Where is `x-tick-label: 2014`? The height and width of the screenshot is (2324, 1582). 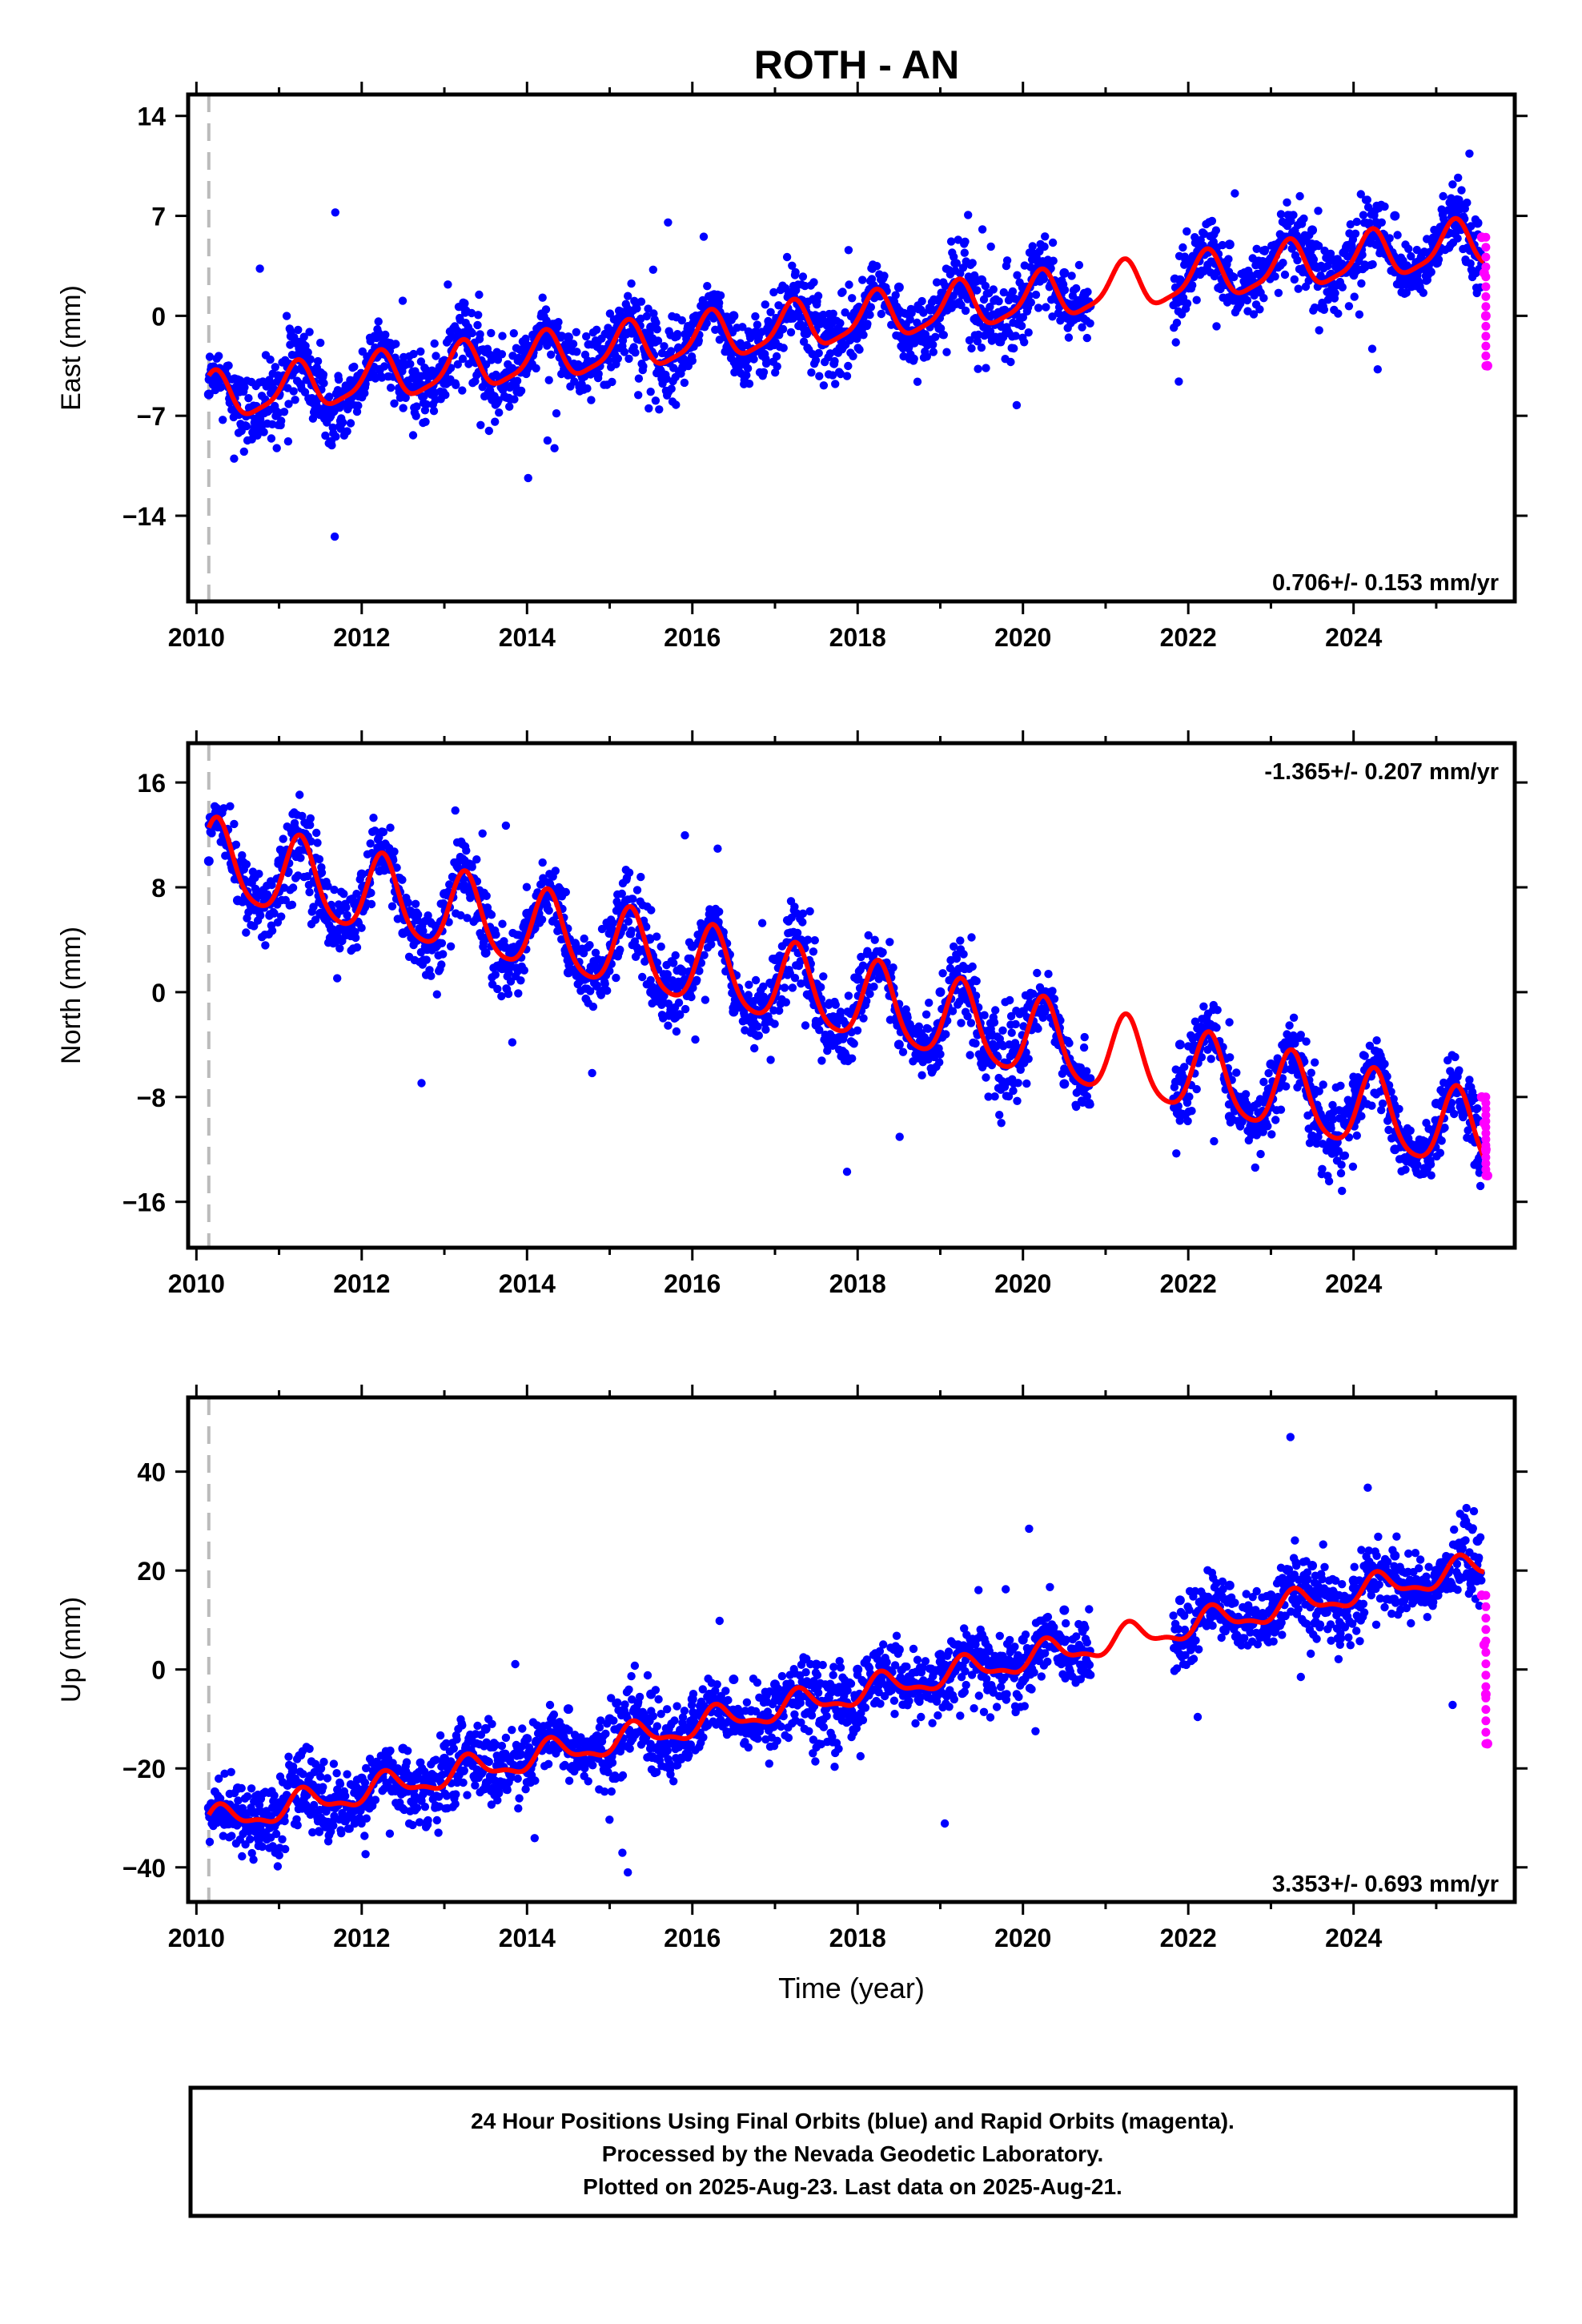 x-tick-label: 2014 is located at coordinates (527, 1283).